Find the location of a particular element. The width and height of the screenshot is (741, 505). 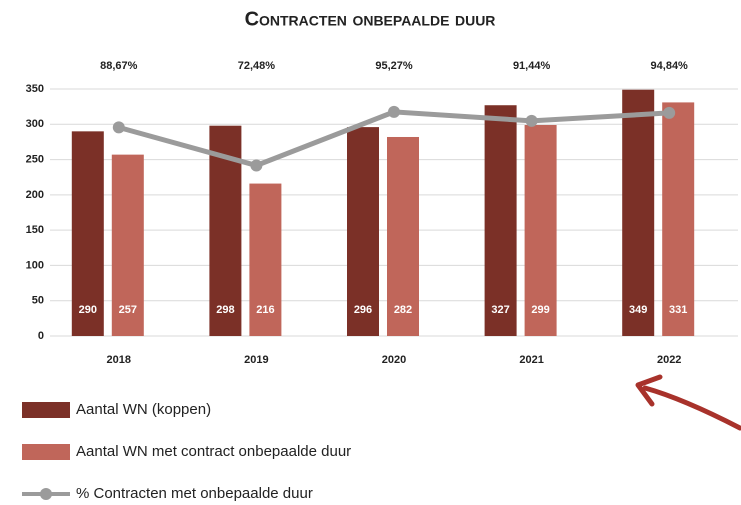

y-tick-label: 200 is located at coordinates (35, 195).